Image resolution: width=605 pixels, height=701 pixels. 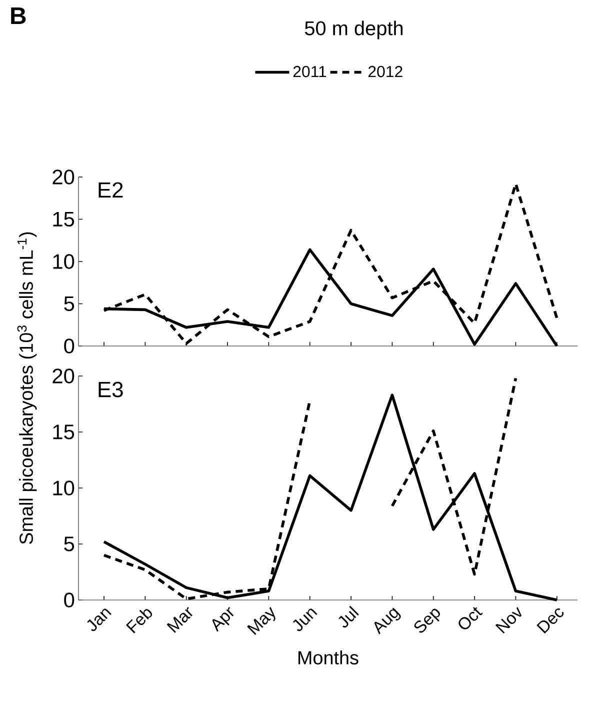 What do you see at coordinates (99, 620) in the screenshot?
I see `x-tick-label: Jan` at bounding box center [99, 620].